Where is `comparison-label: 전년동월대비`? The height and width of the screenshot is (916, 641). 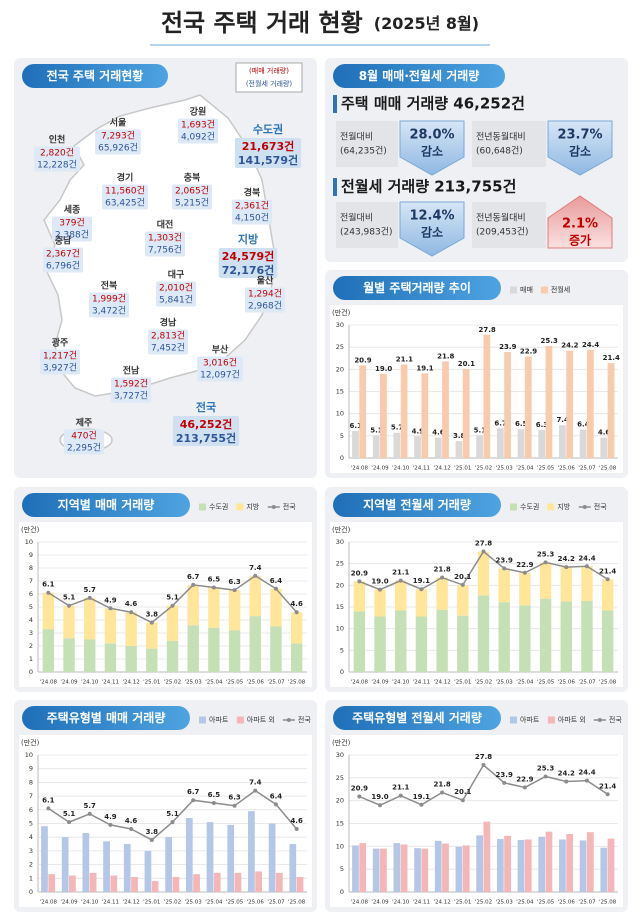 comparison-label: 전년동월대비 is located at coordinates (501, 218).